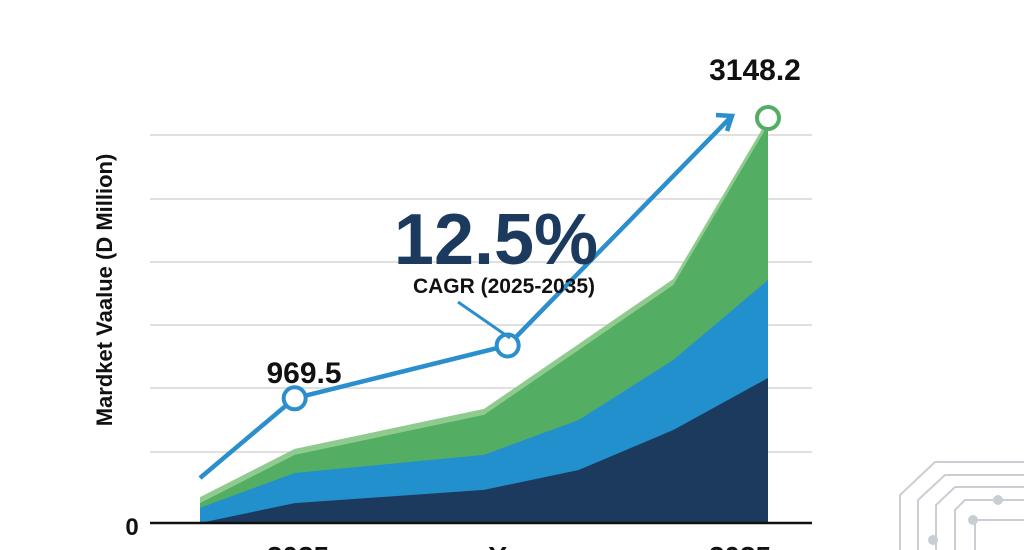 This screenshot has height=550, width=1024. Describe the element at coordinates (725, 122) in the screenshot. I see `trend-arrowhead` at that location.